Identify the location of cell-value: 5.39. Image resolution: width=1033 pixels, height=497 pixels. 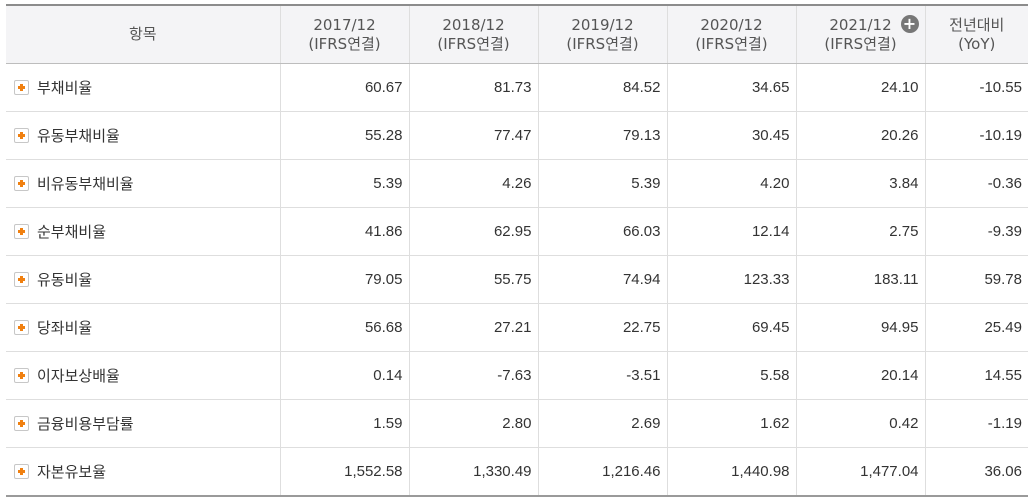
(388, 183).